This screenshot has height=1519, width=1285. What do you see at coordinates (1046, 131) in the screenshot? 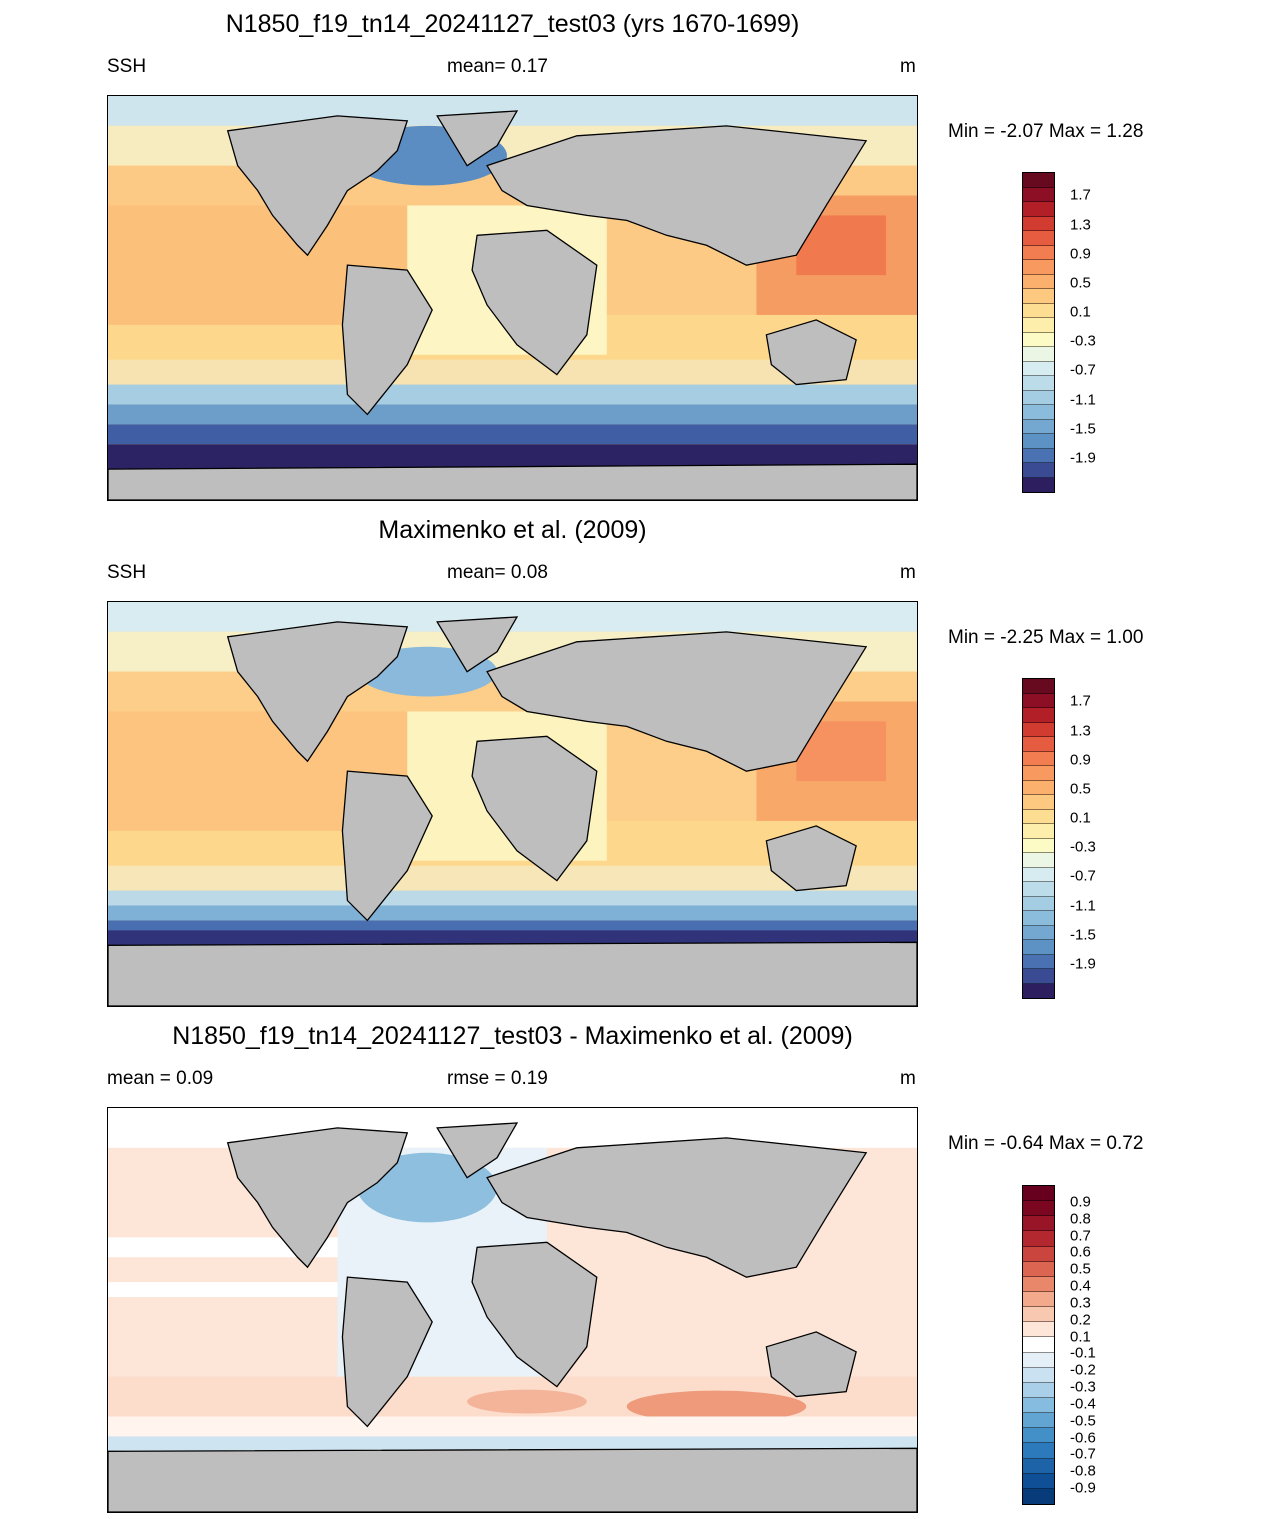
I see `panel-1-minmax: Min = -2.07 Max = 1.28` at bounding box center [1046, 131].